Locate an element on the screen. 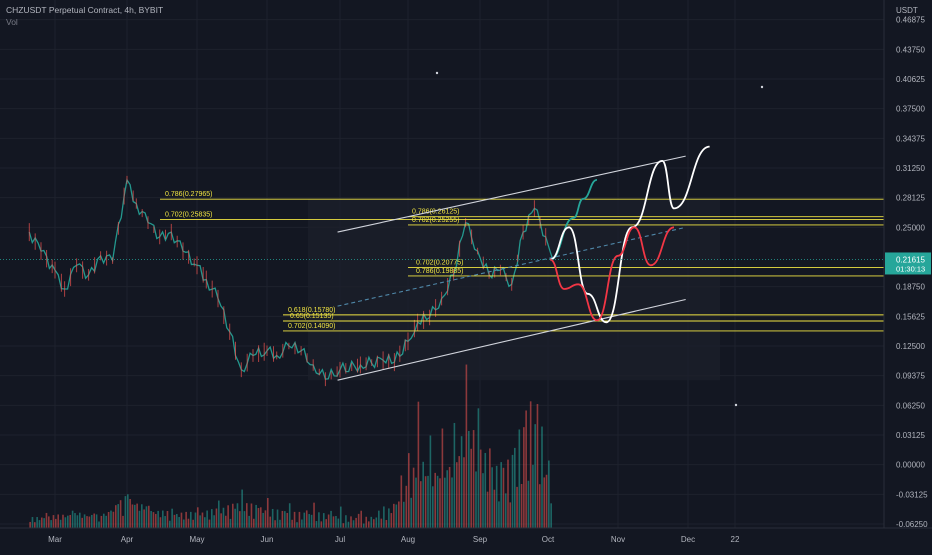 This screenshot has width=932, height=555. time-tick-label: May is located at coordinates (196, 539).